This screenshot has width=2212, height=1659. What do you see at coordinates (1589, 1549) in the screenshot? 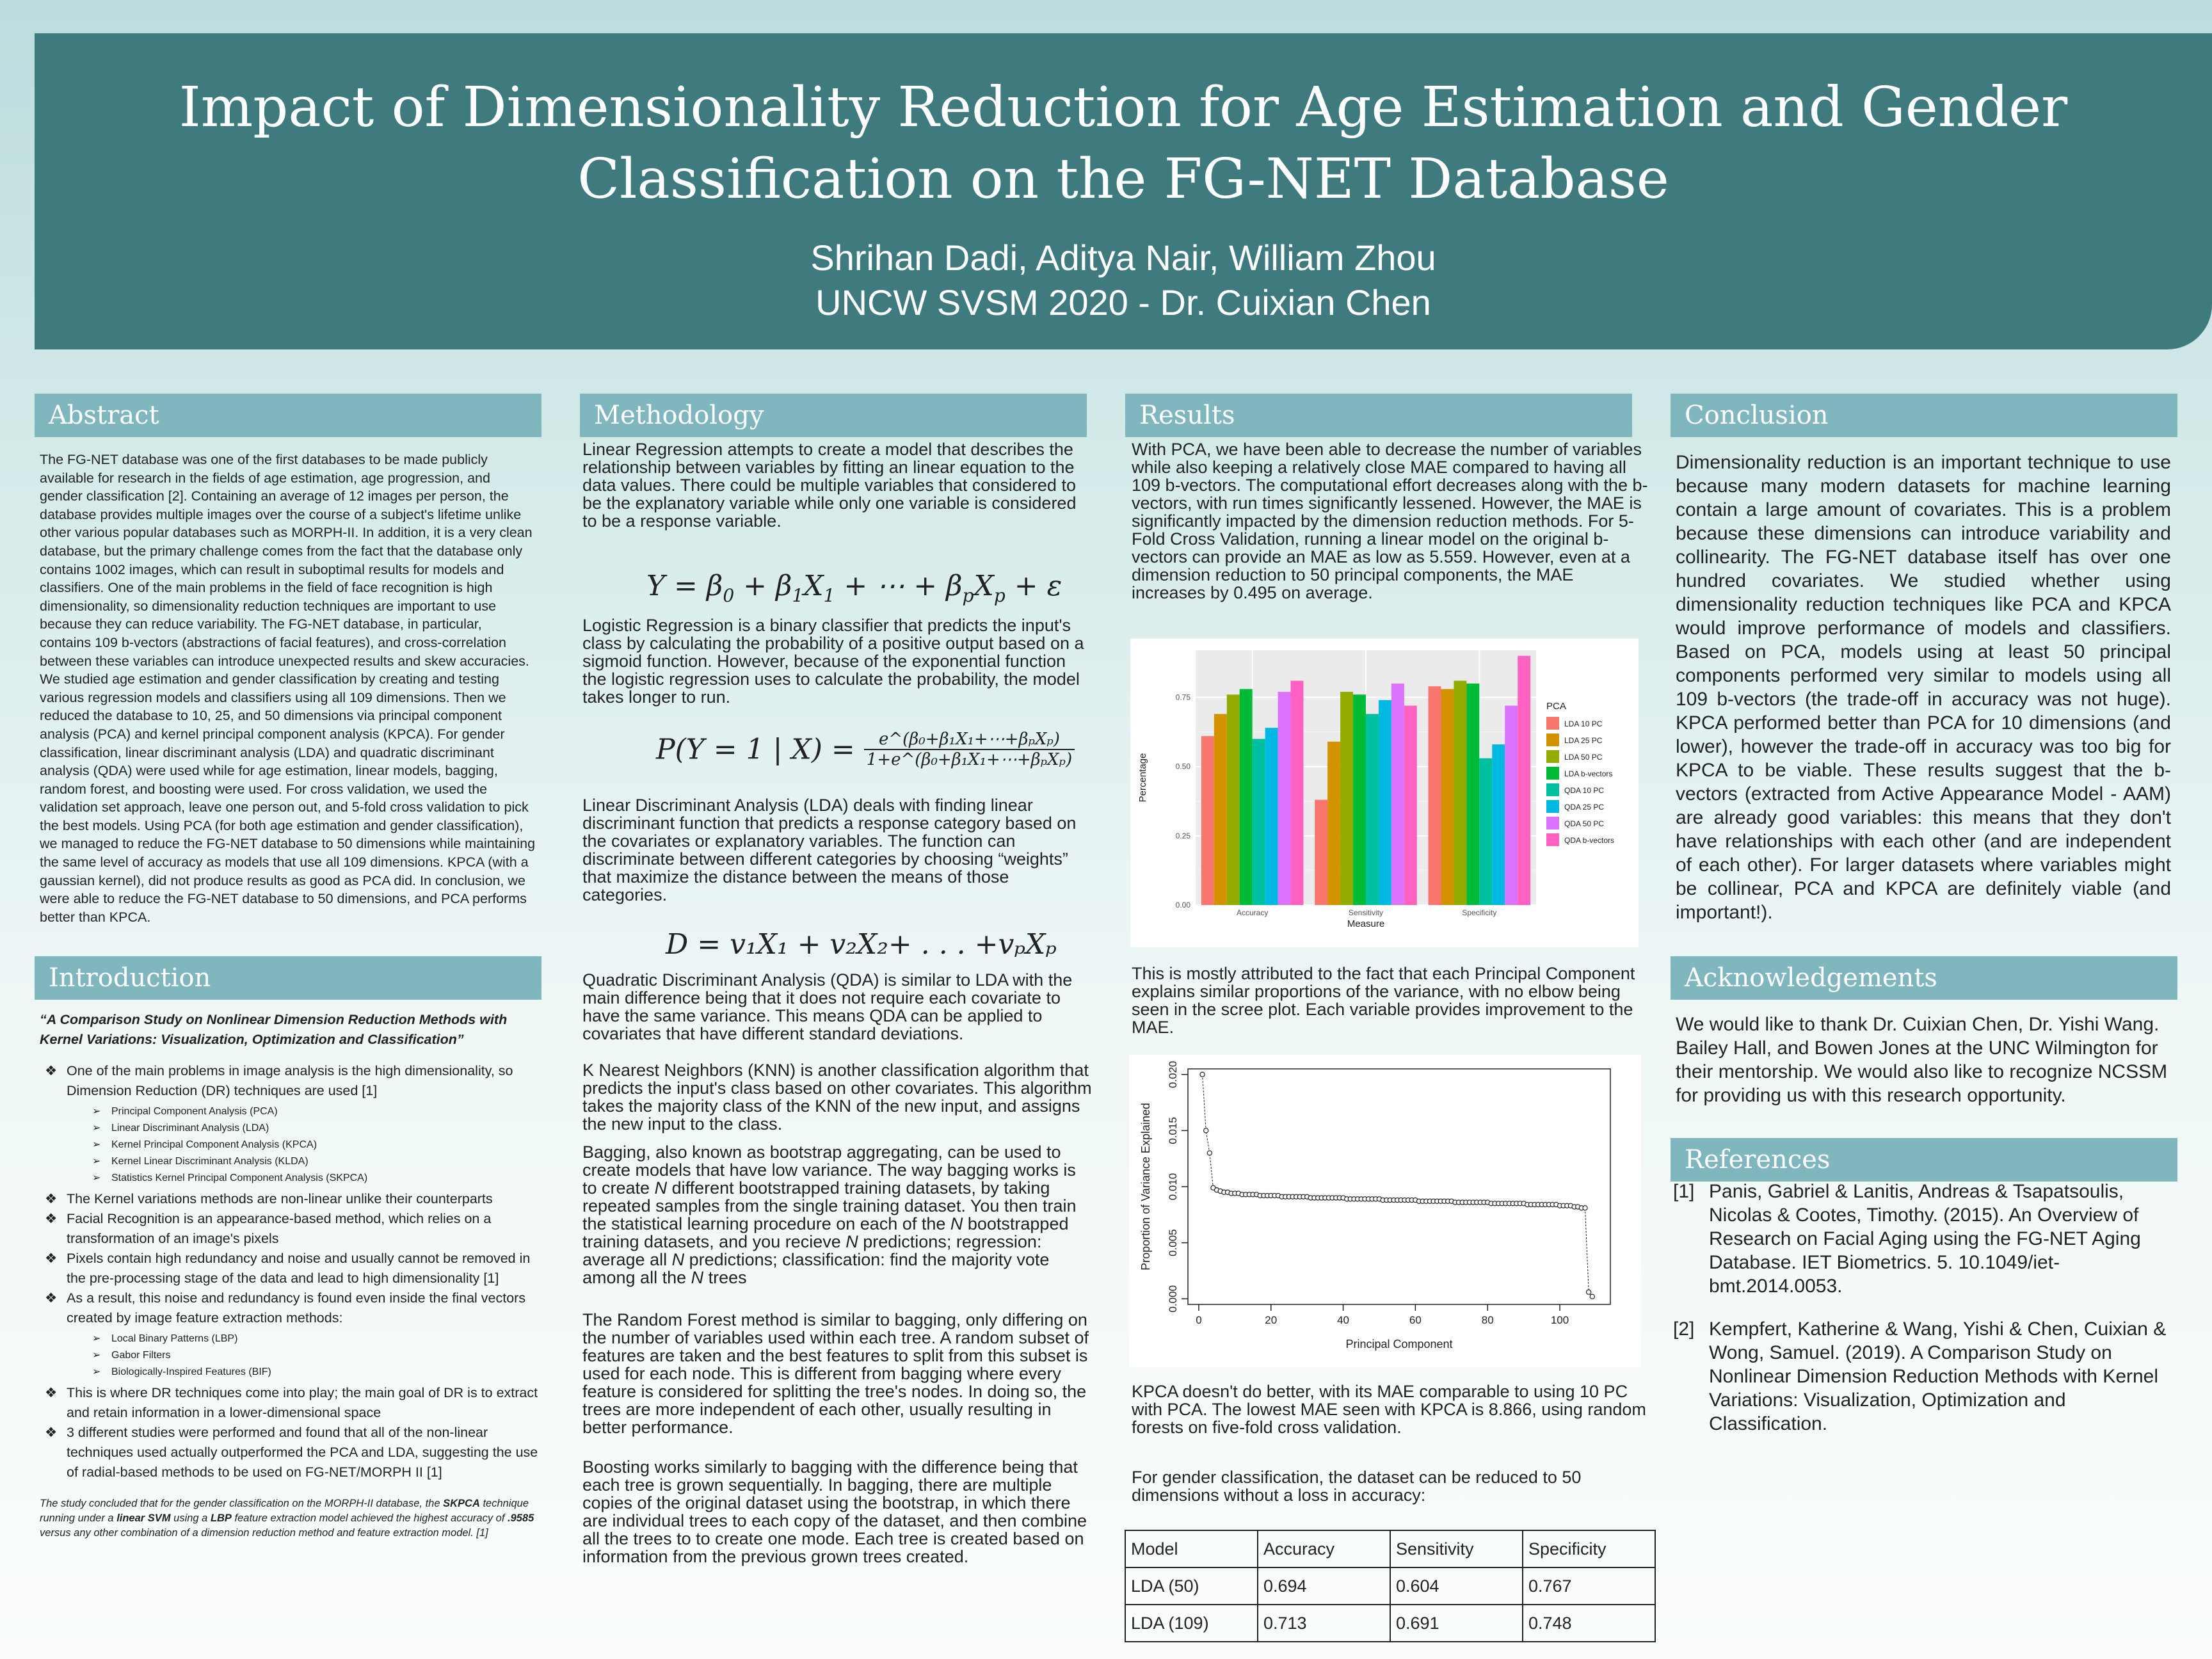
I see `table-header-cell: Specificity` at bounding box center [1589, 1549].